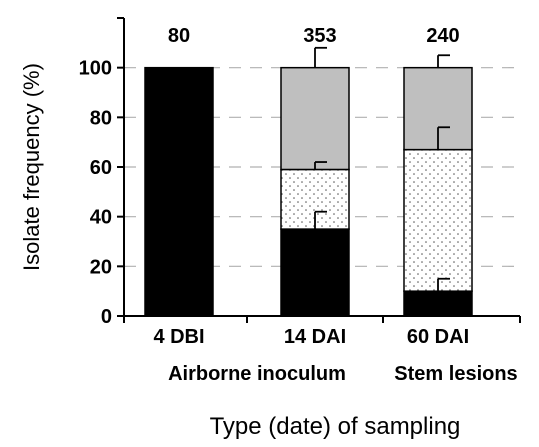 This screenshot has width=539, height=447. Describe the element at coordinates (101, 218) in the screenshot. I see `y-tick-label-40: 40` at that location.